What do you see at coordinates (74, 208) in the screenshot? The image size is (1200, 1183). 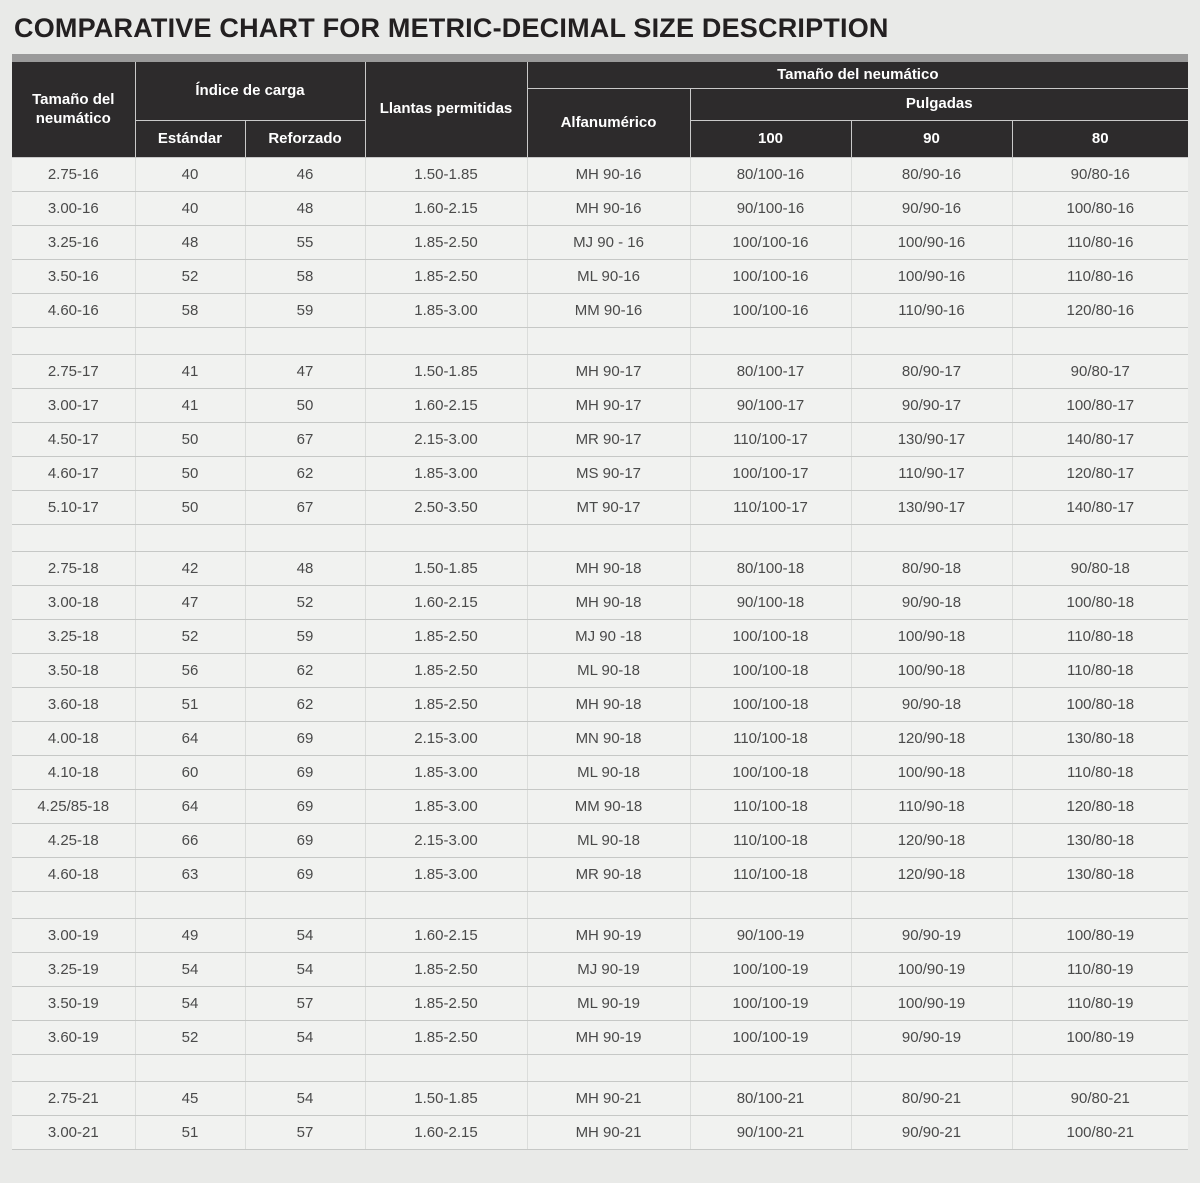 I see `cell: 3.00-16` at bounding box center [74, 208].